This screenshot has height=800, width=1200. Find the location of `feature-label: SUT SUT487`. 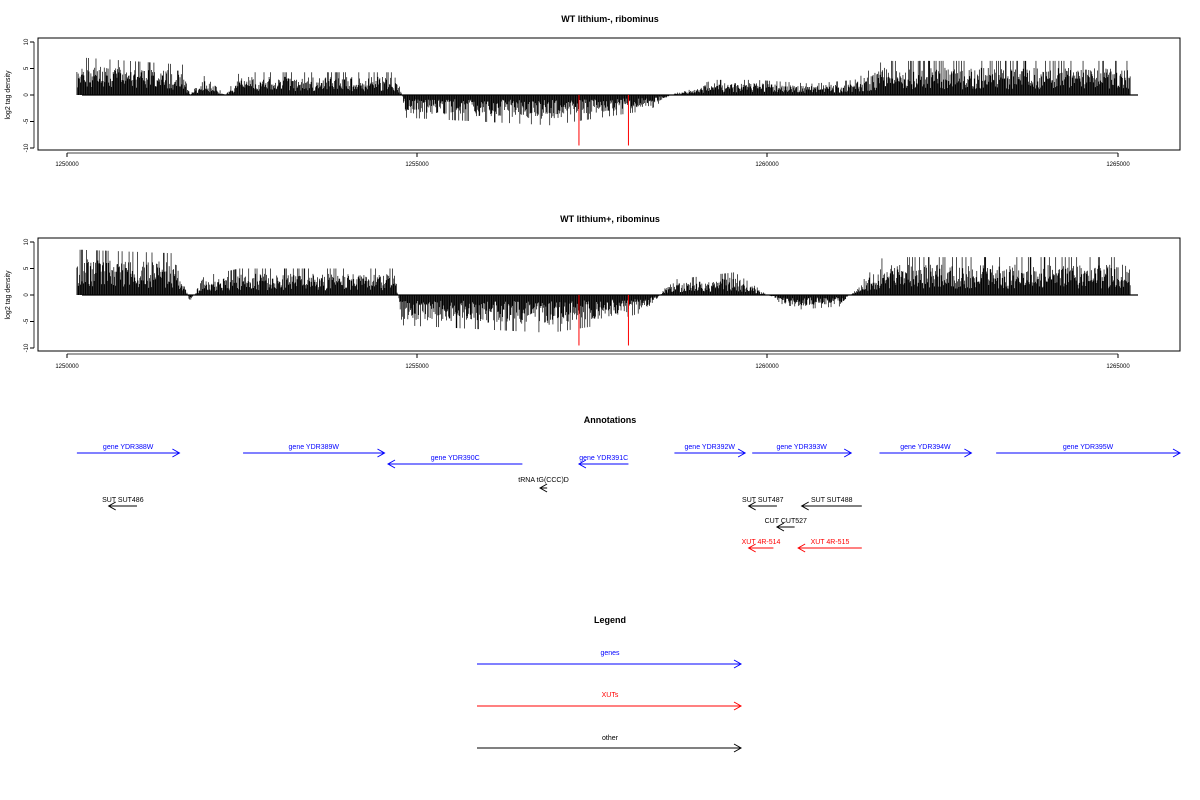

feature-label: SUT SUT487 is located at coordinates (763, 500).